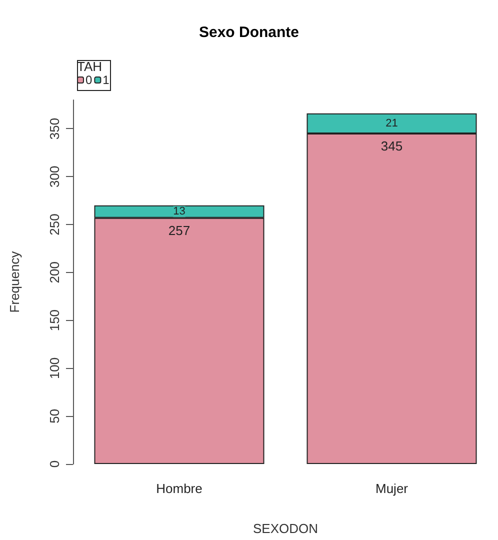  Describe the element at coordinates (54, 129) in the screenshot. I see `y-tick-label: 350` at that location.